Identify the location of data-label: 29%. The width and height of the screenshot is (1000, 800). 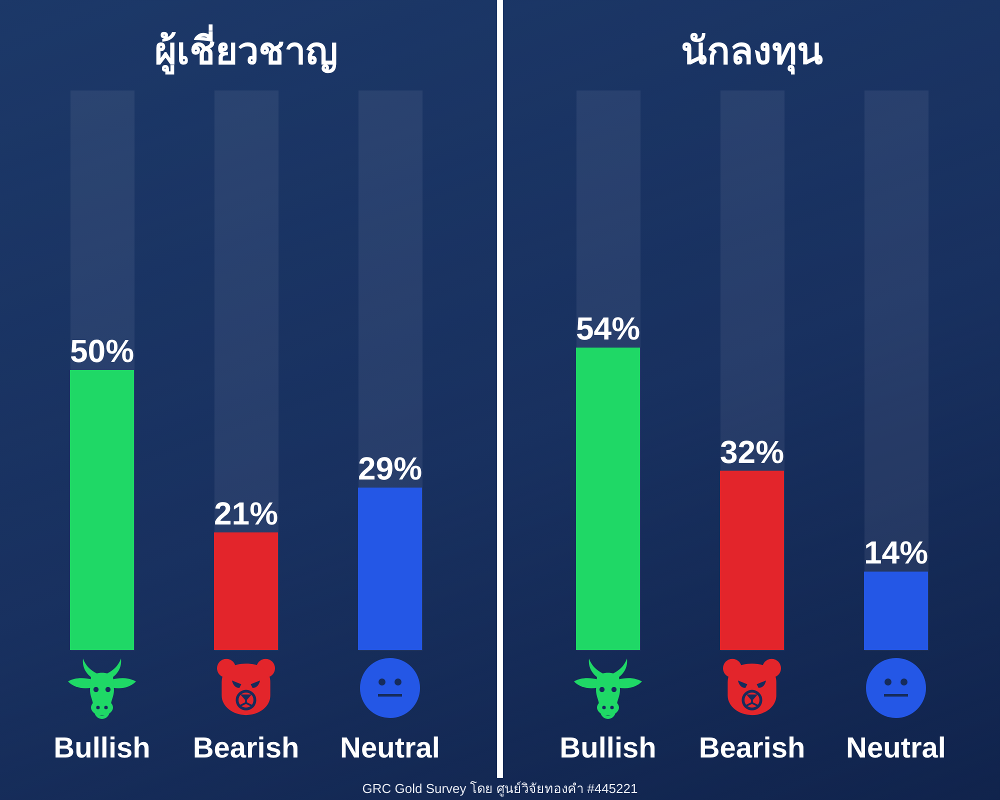
(390, 468).